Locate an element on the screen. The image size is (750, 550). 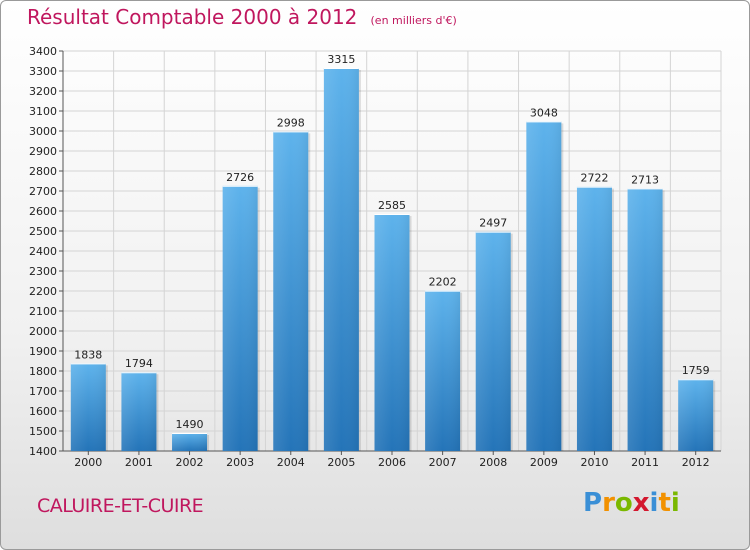
y-tick-label: 1600 is located at coordinates (43, 411).